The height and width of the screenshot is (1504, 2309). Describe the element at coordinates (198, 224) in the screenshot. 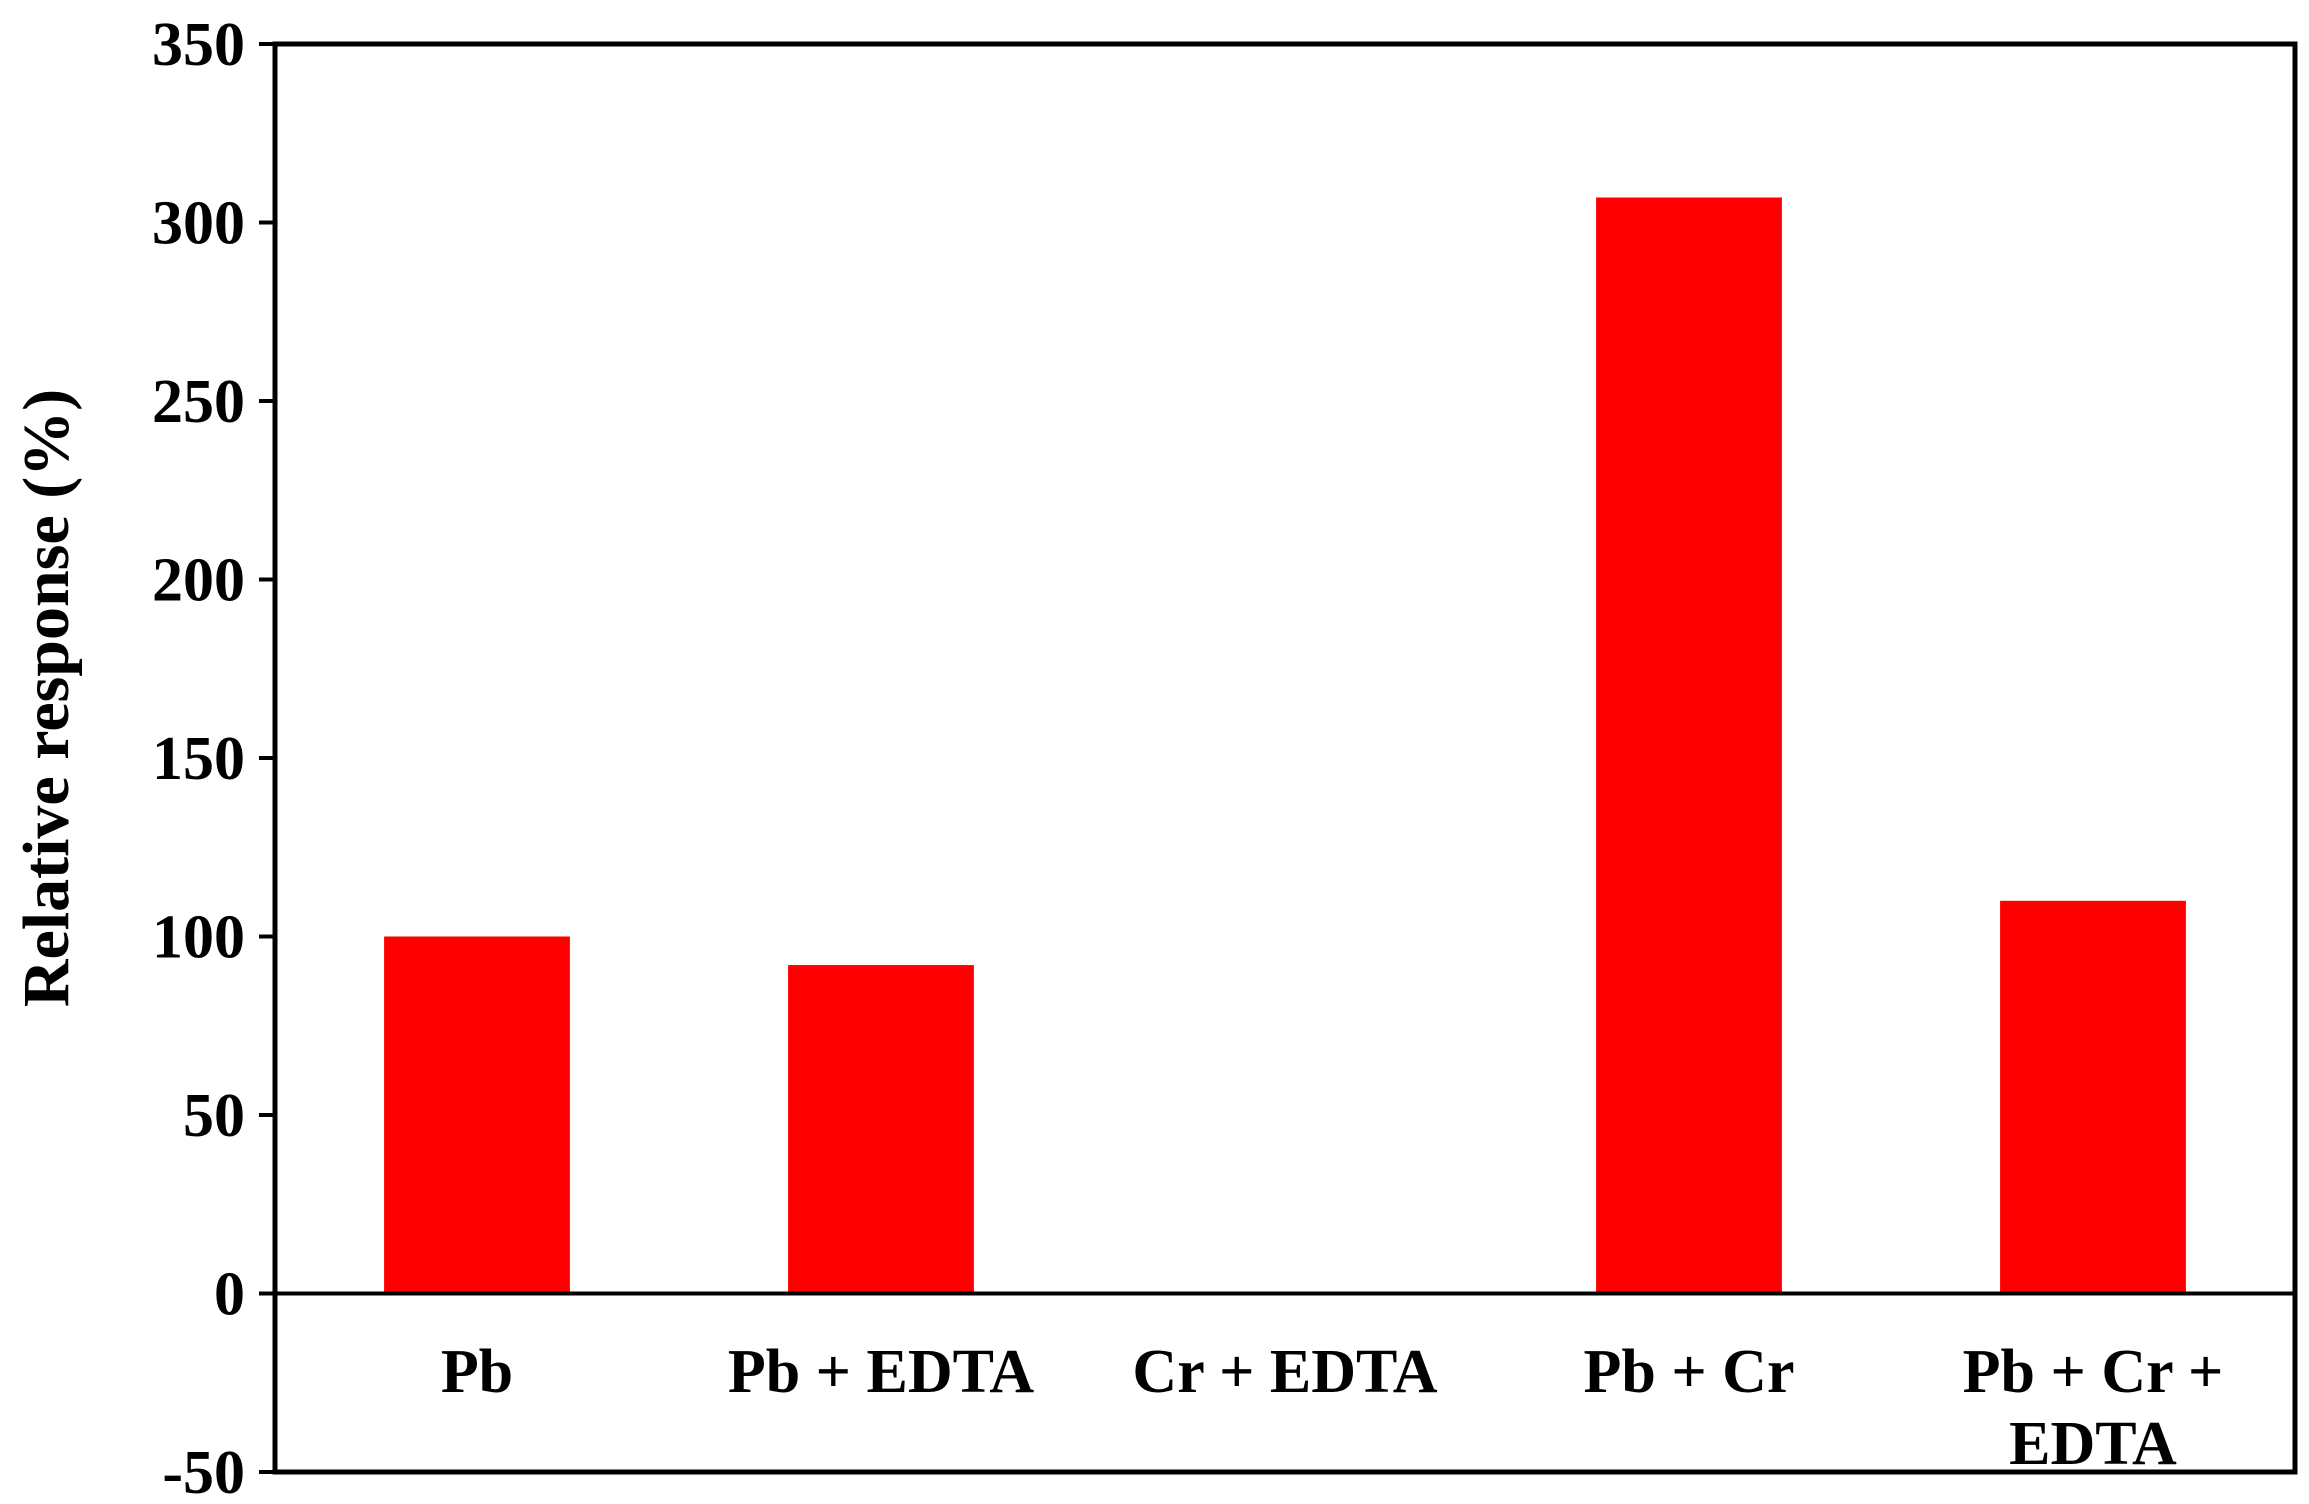

I see `y-tick-label: 300` at that location.